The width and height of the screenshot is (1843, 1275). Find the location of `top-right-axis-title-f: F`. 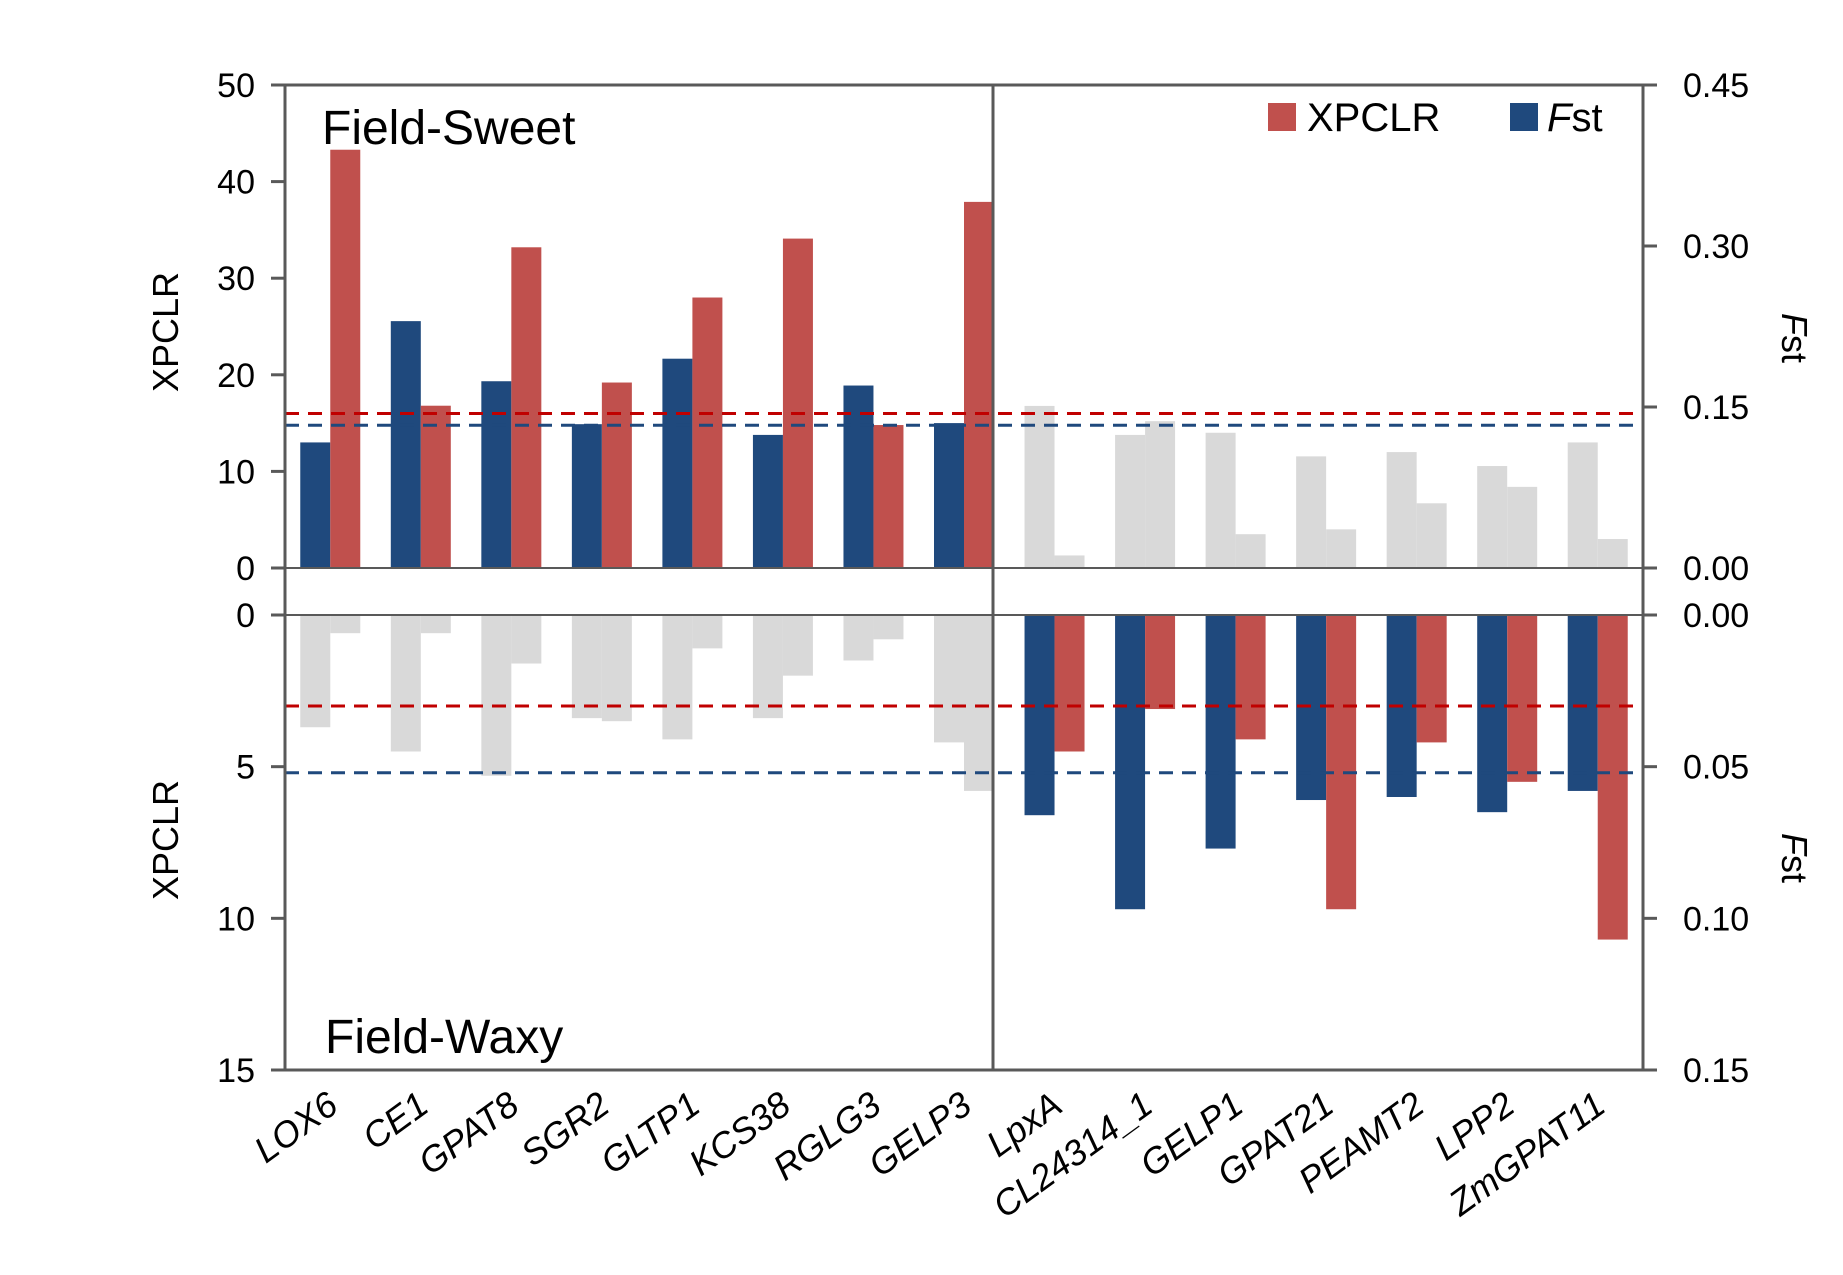

top-right-axis-title-f: F is located at coordinates (1794, 325).